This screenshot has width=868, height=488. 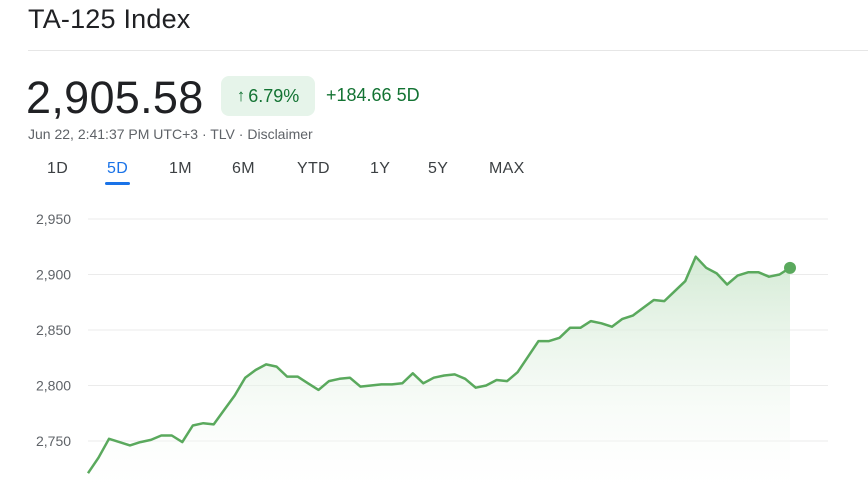 What do you see at coordinates (115, 97) in the screenshot?
I see `current-price: 2,905.58` at bounding box center [115, 97].